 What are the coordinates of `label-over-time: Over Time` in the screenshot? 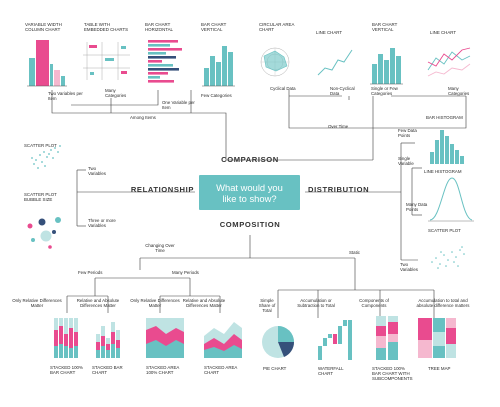 It's located at (338, 126).